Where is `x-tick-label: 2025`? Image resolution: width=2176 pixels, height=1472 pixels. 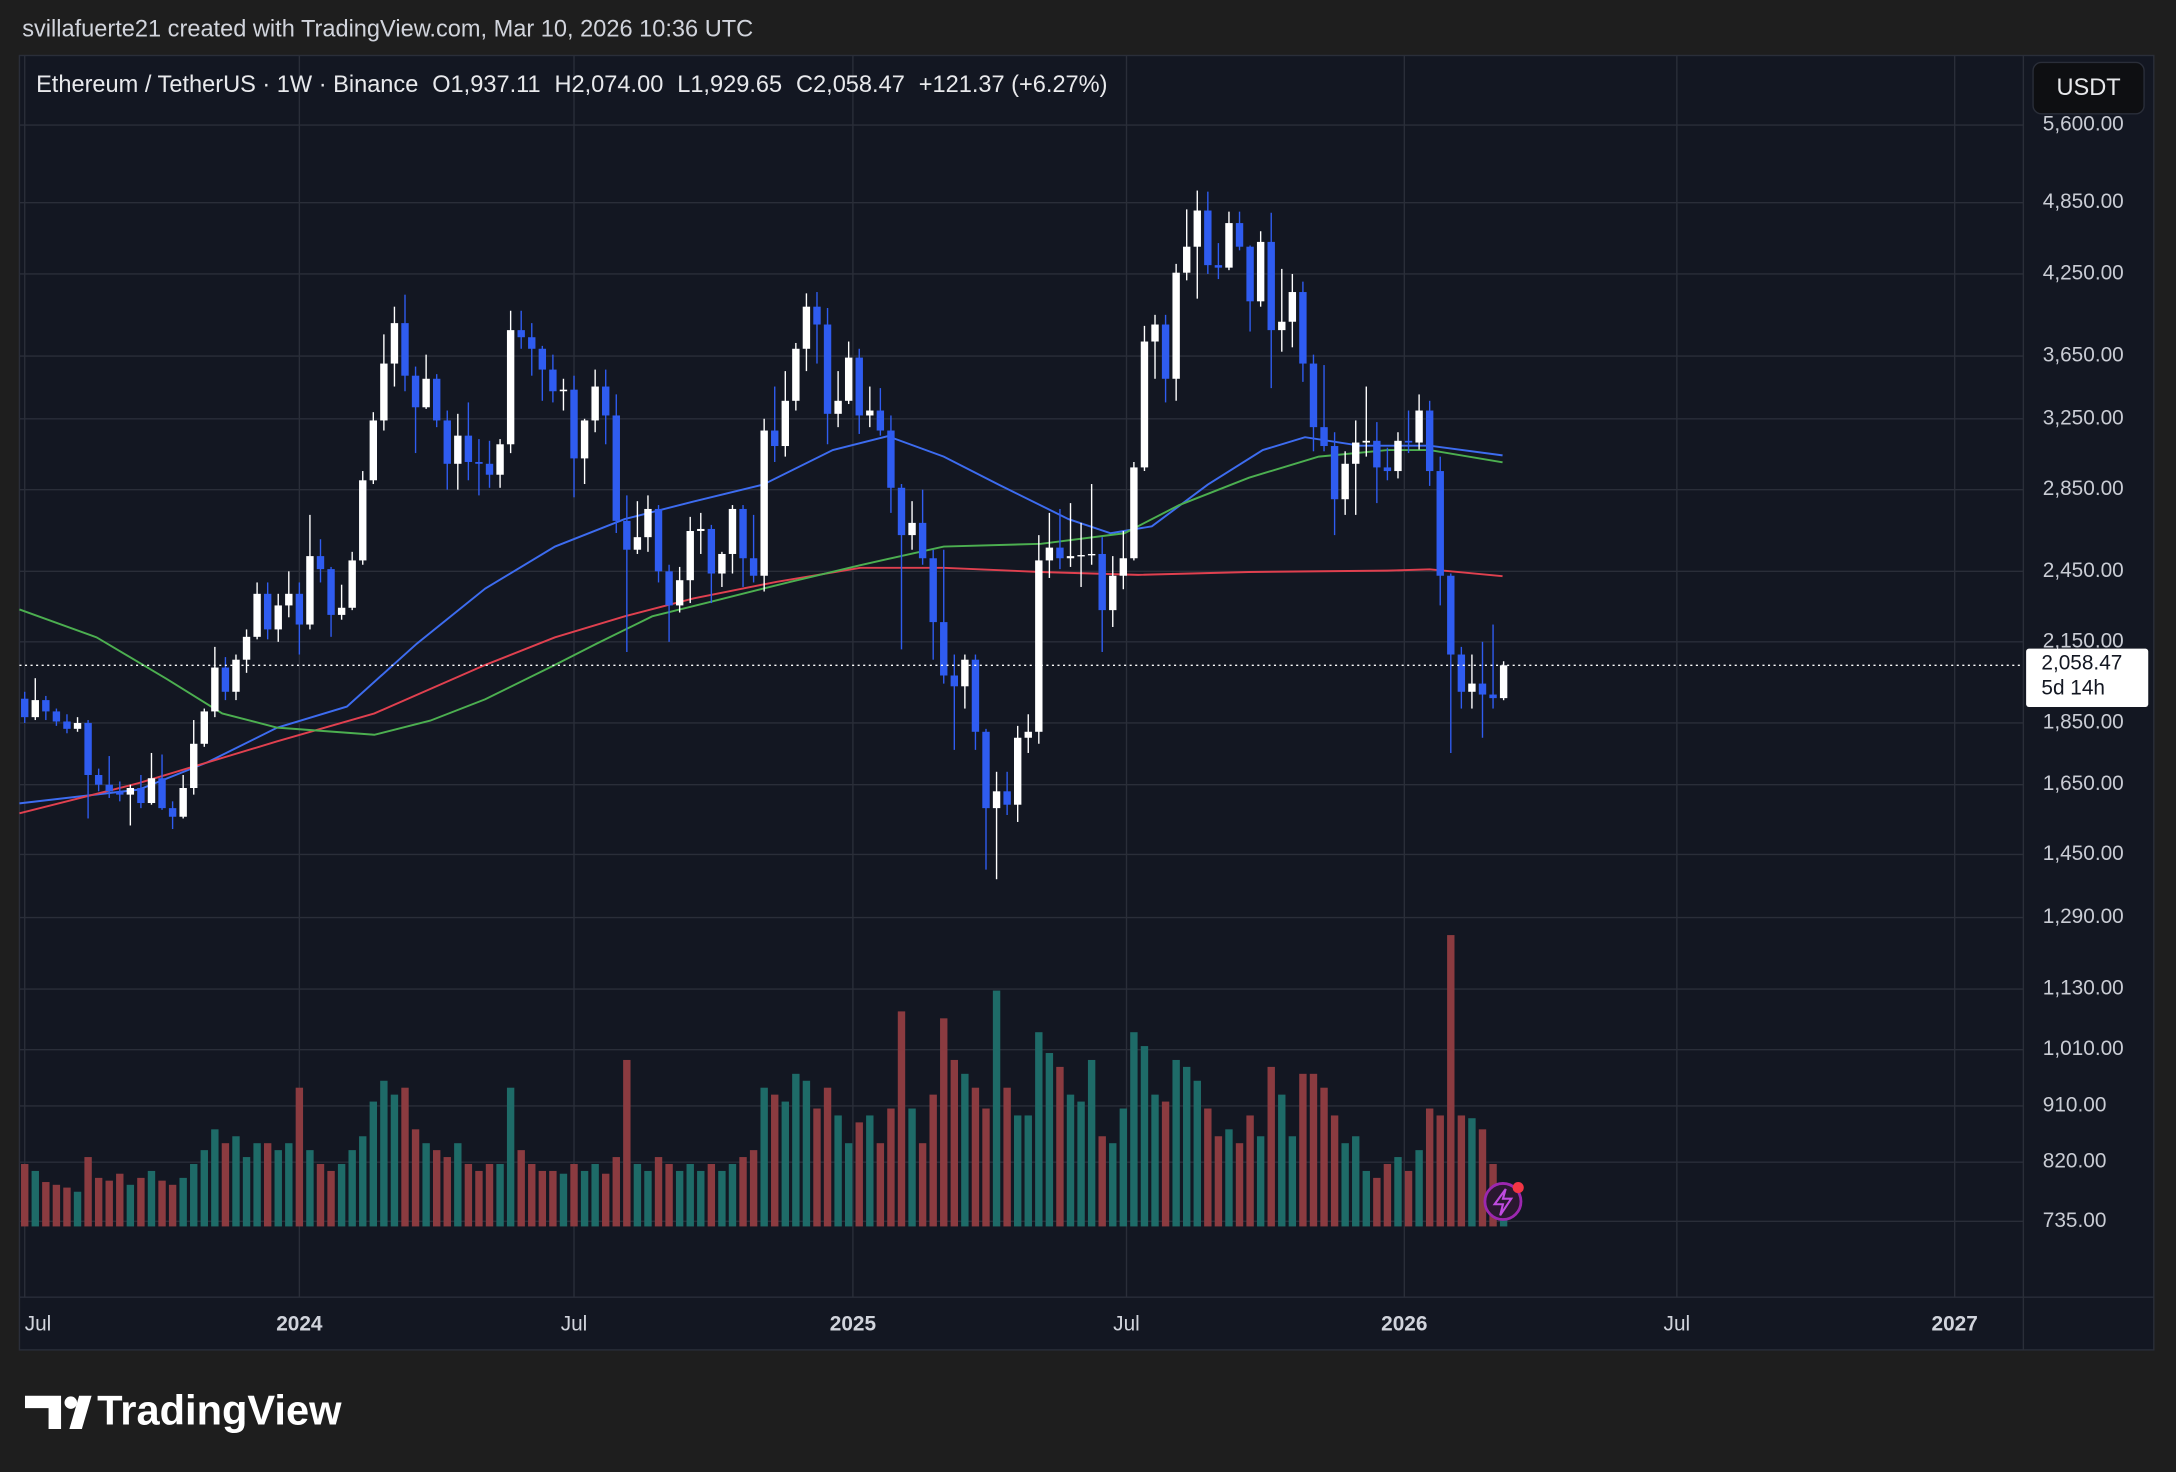
x-tick-label: 2025 is located at coordinates (853, 1323).